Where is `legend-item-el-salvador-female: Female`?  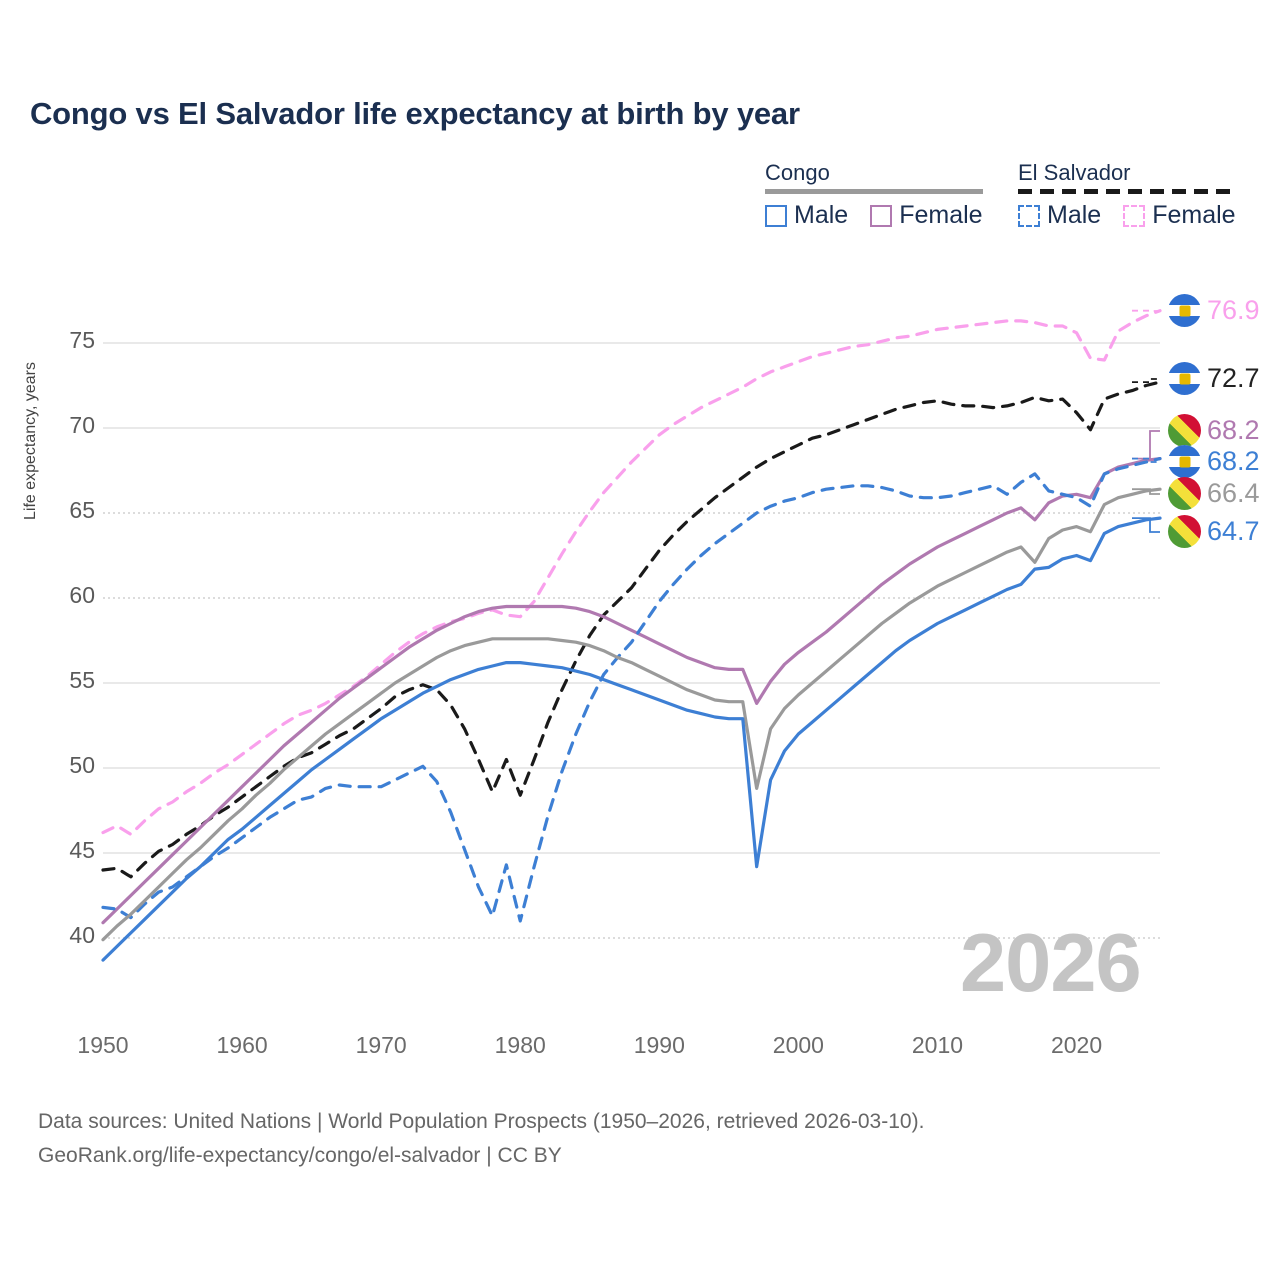
legend-item-el-salvador-female: Female is located at coordinates (1179, 215).